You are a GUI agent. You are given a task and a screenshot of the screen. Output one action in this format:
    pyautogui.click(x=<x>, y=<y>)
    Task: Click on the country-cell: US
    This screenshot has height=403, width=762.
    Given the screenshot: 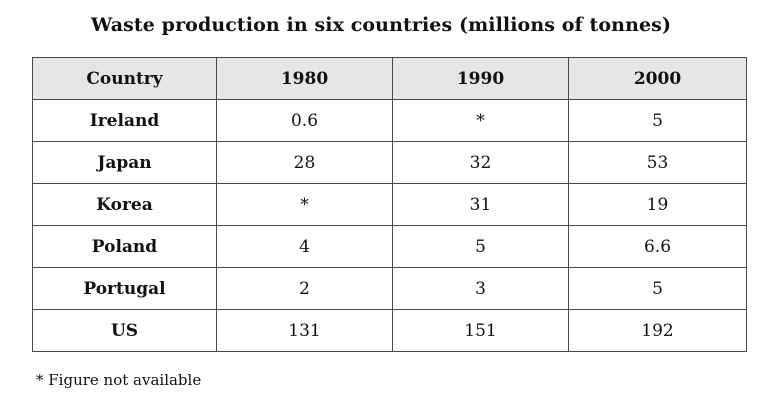 What is the action you would take?
    pyautogui.click(x=124, y=330)
    